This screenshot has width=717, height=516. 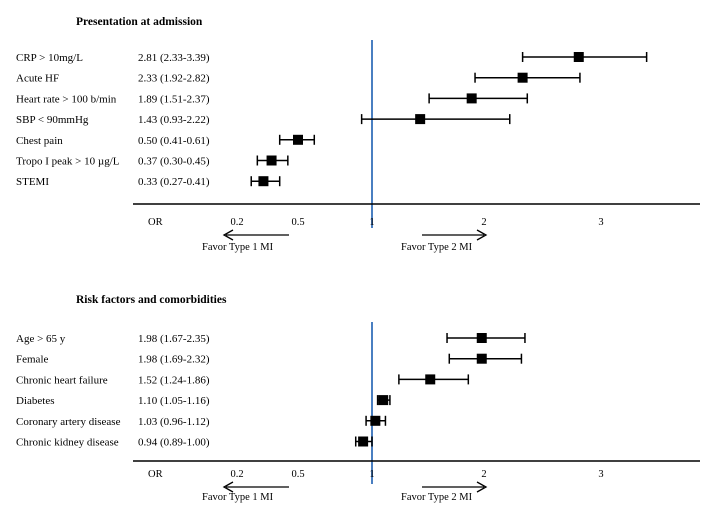 I want to click on row-label: STEMI, so click(x=32, y=182).